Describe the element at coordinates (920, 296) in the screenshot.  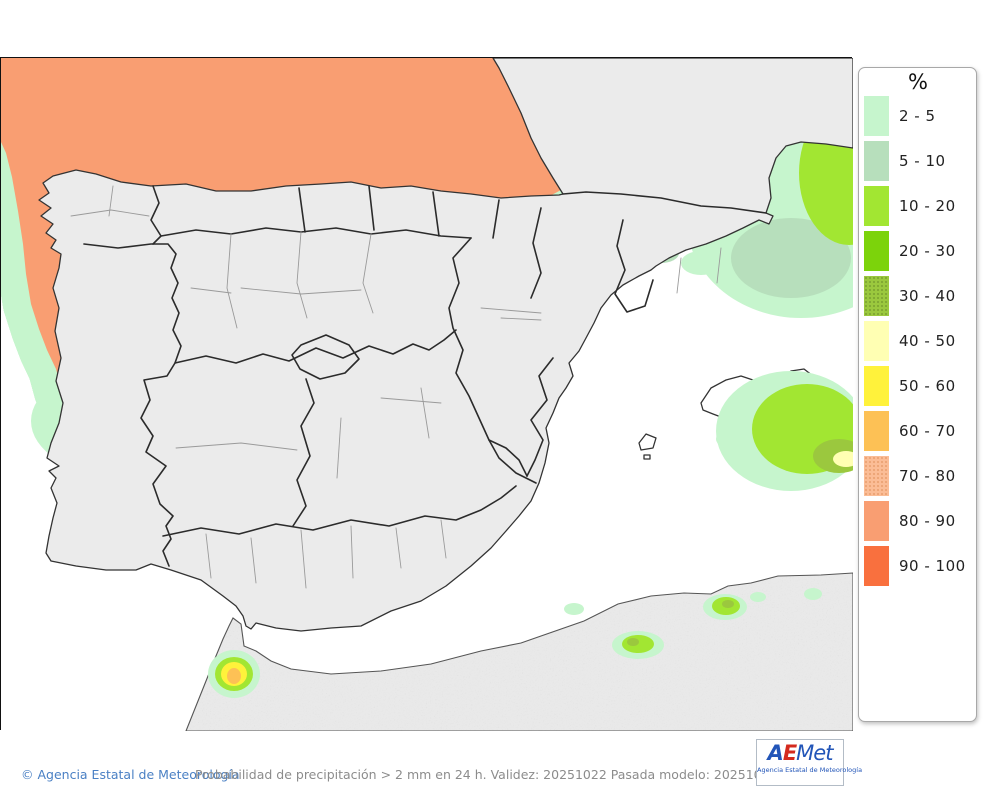
I see `legend-item: 30 - 40` at that location.